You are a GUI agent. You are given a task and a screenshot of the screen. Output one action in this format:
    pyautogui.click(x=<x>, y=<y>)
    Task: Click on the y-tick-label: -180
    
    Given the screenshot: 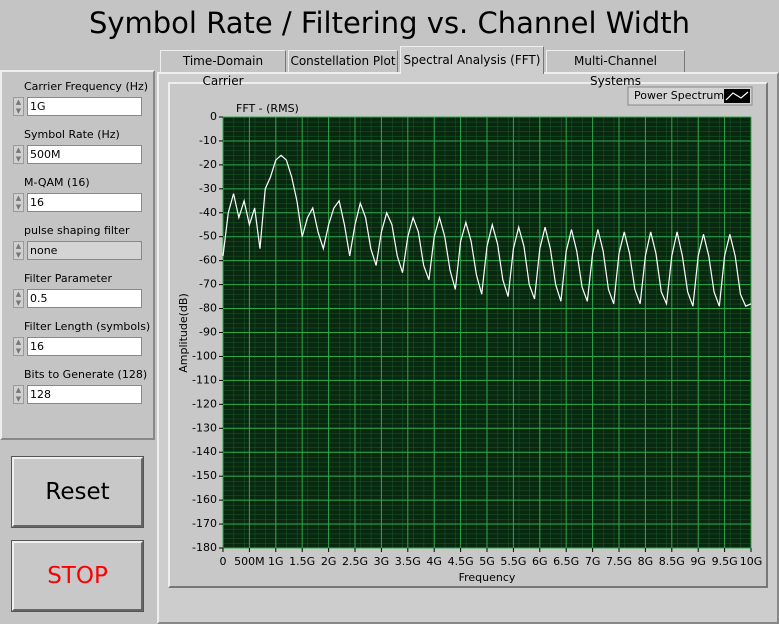 What is the action you would take?
    pyautogui.click(x=204, y=547)
    